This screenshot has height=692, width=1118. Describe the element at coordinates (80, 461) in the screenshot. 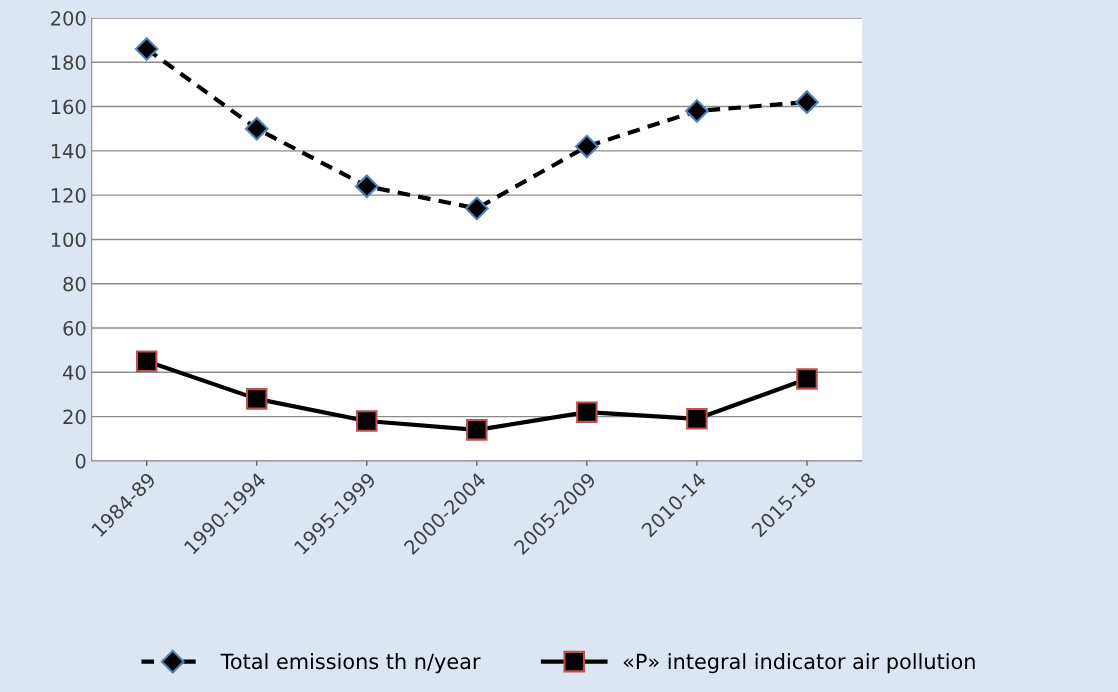

I see `y-tick-label: 0` at that location.